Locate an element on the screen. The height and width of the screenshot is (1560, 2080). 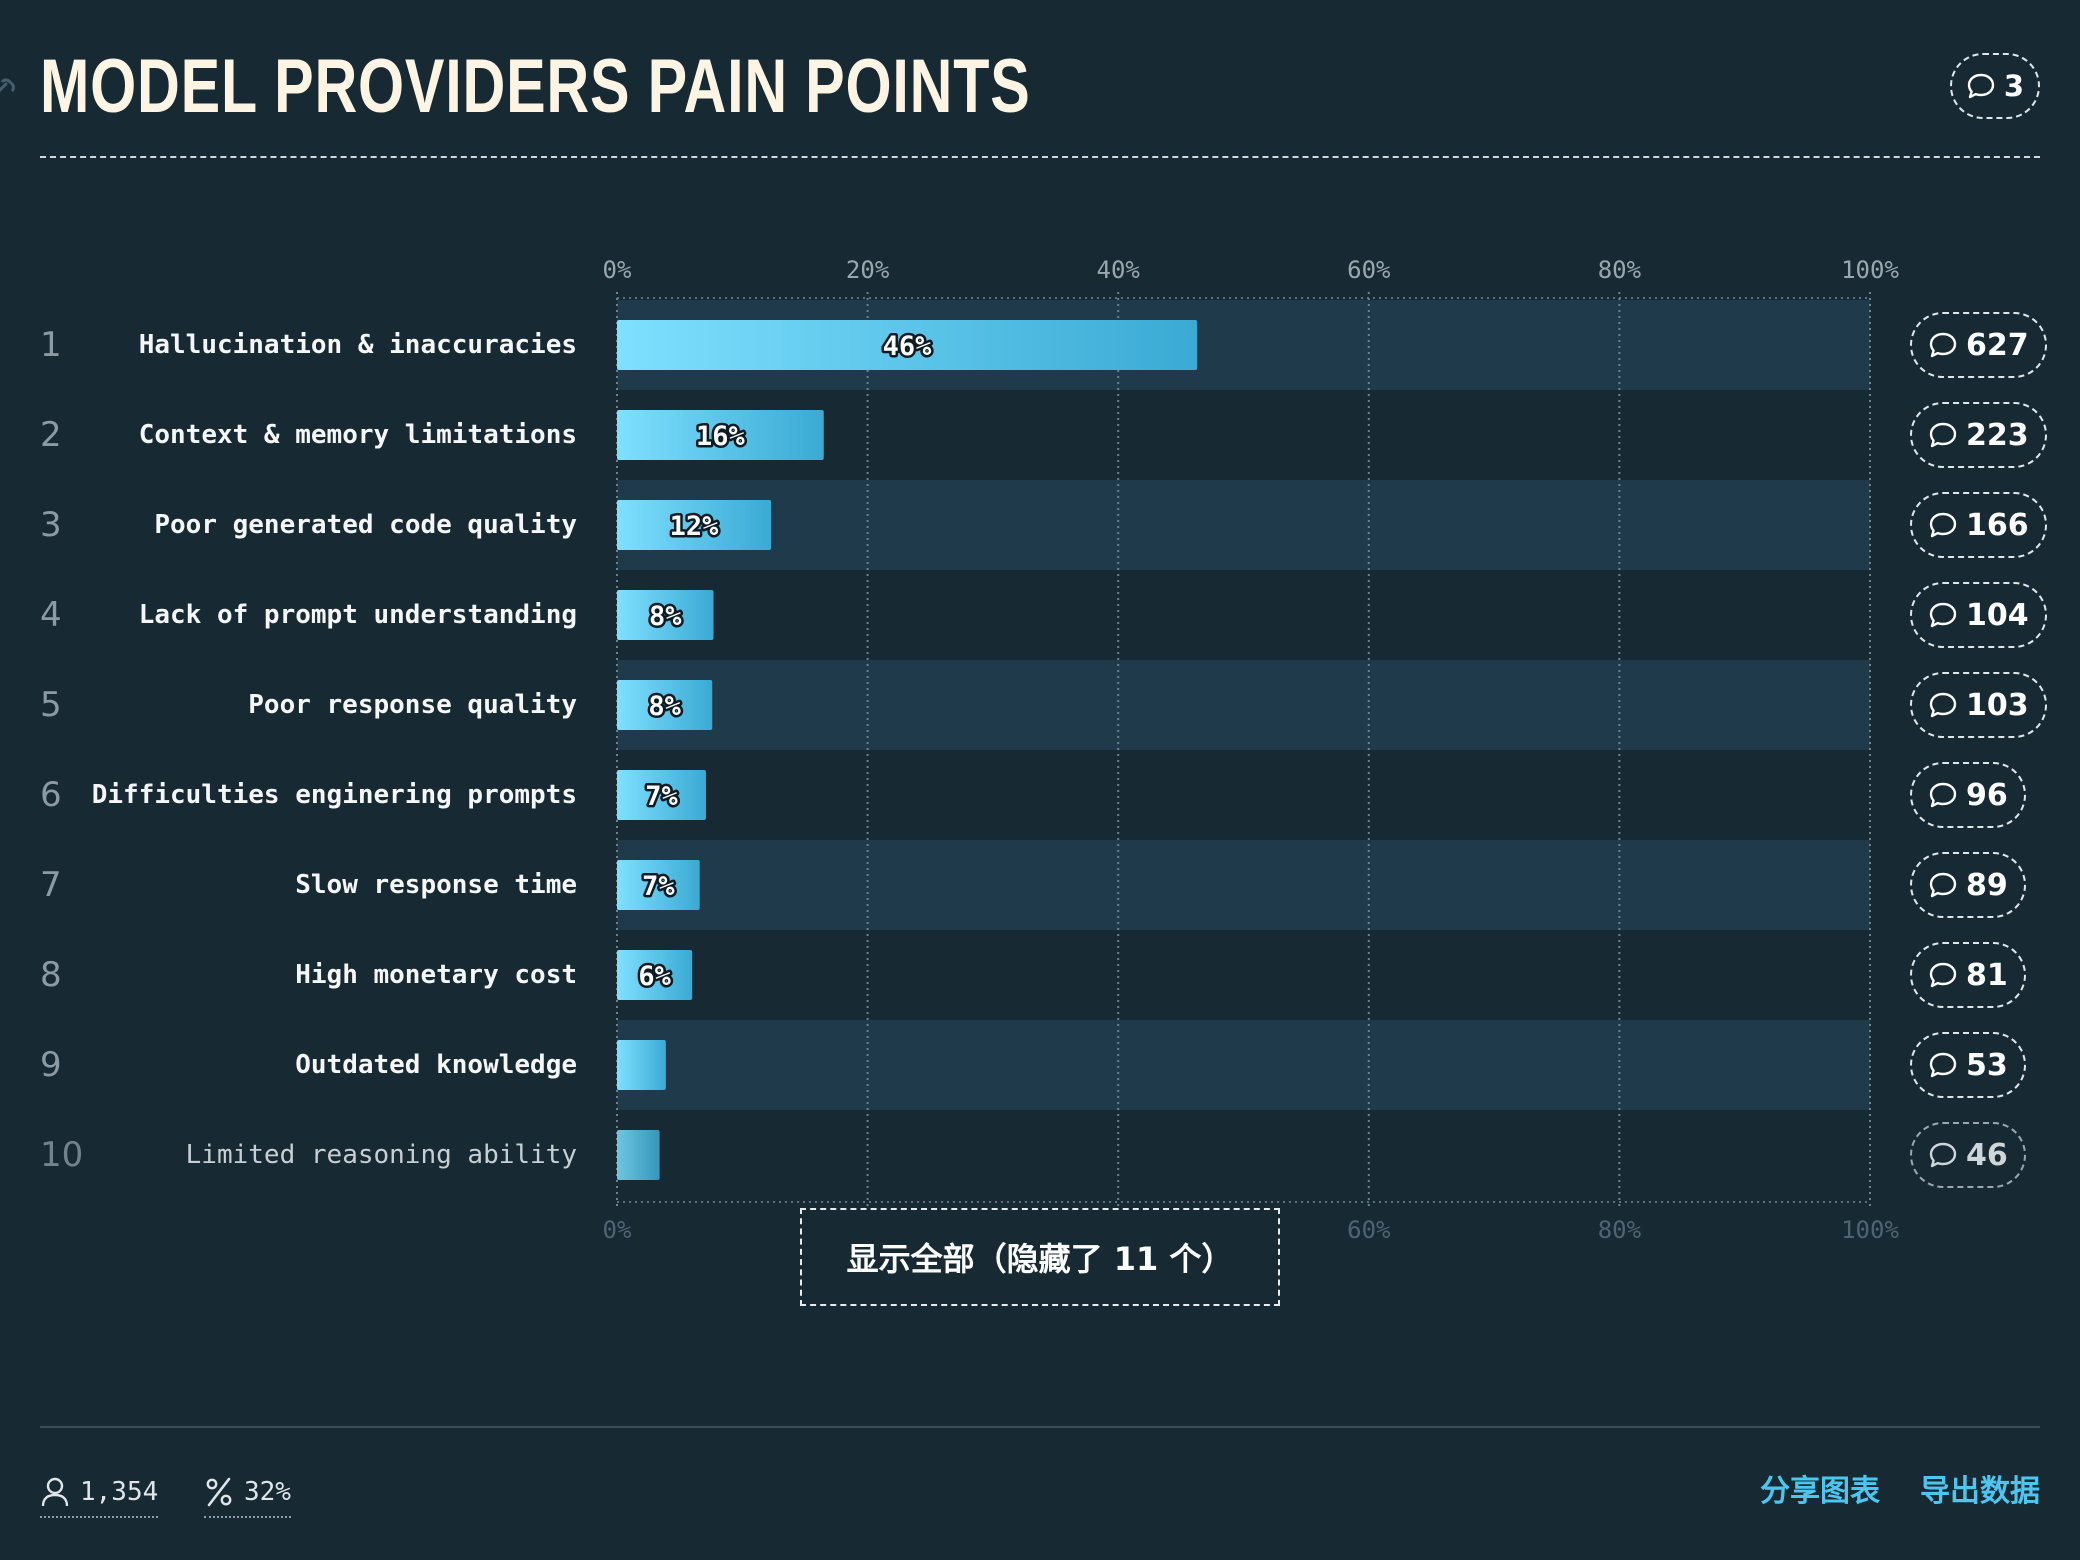
comment-count-pill: 81 is located at coordinates (1968, 975).